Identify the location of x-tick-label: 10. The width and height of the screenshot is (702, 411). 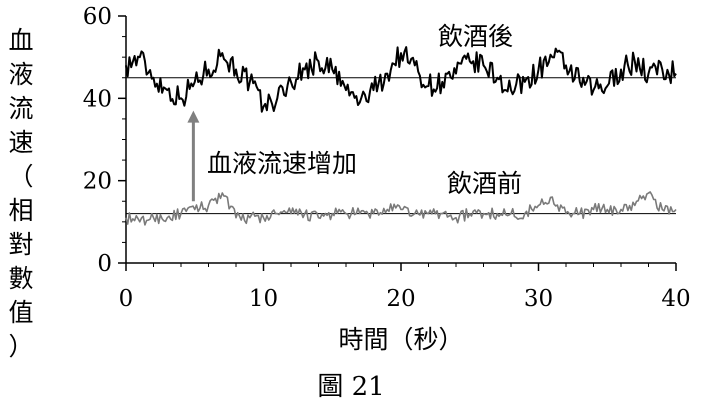
(263, 299).